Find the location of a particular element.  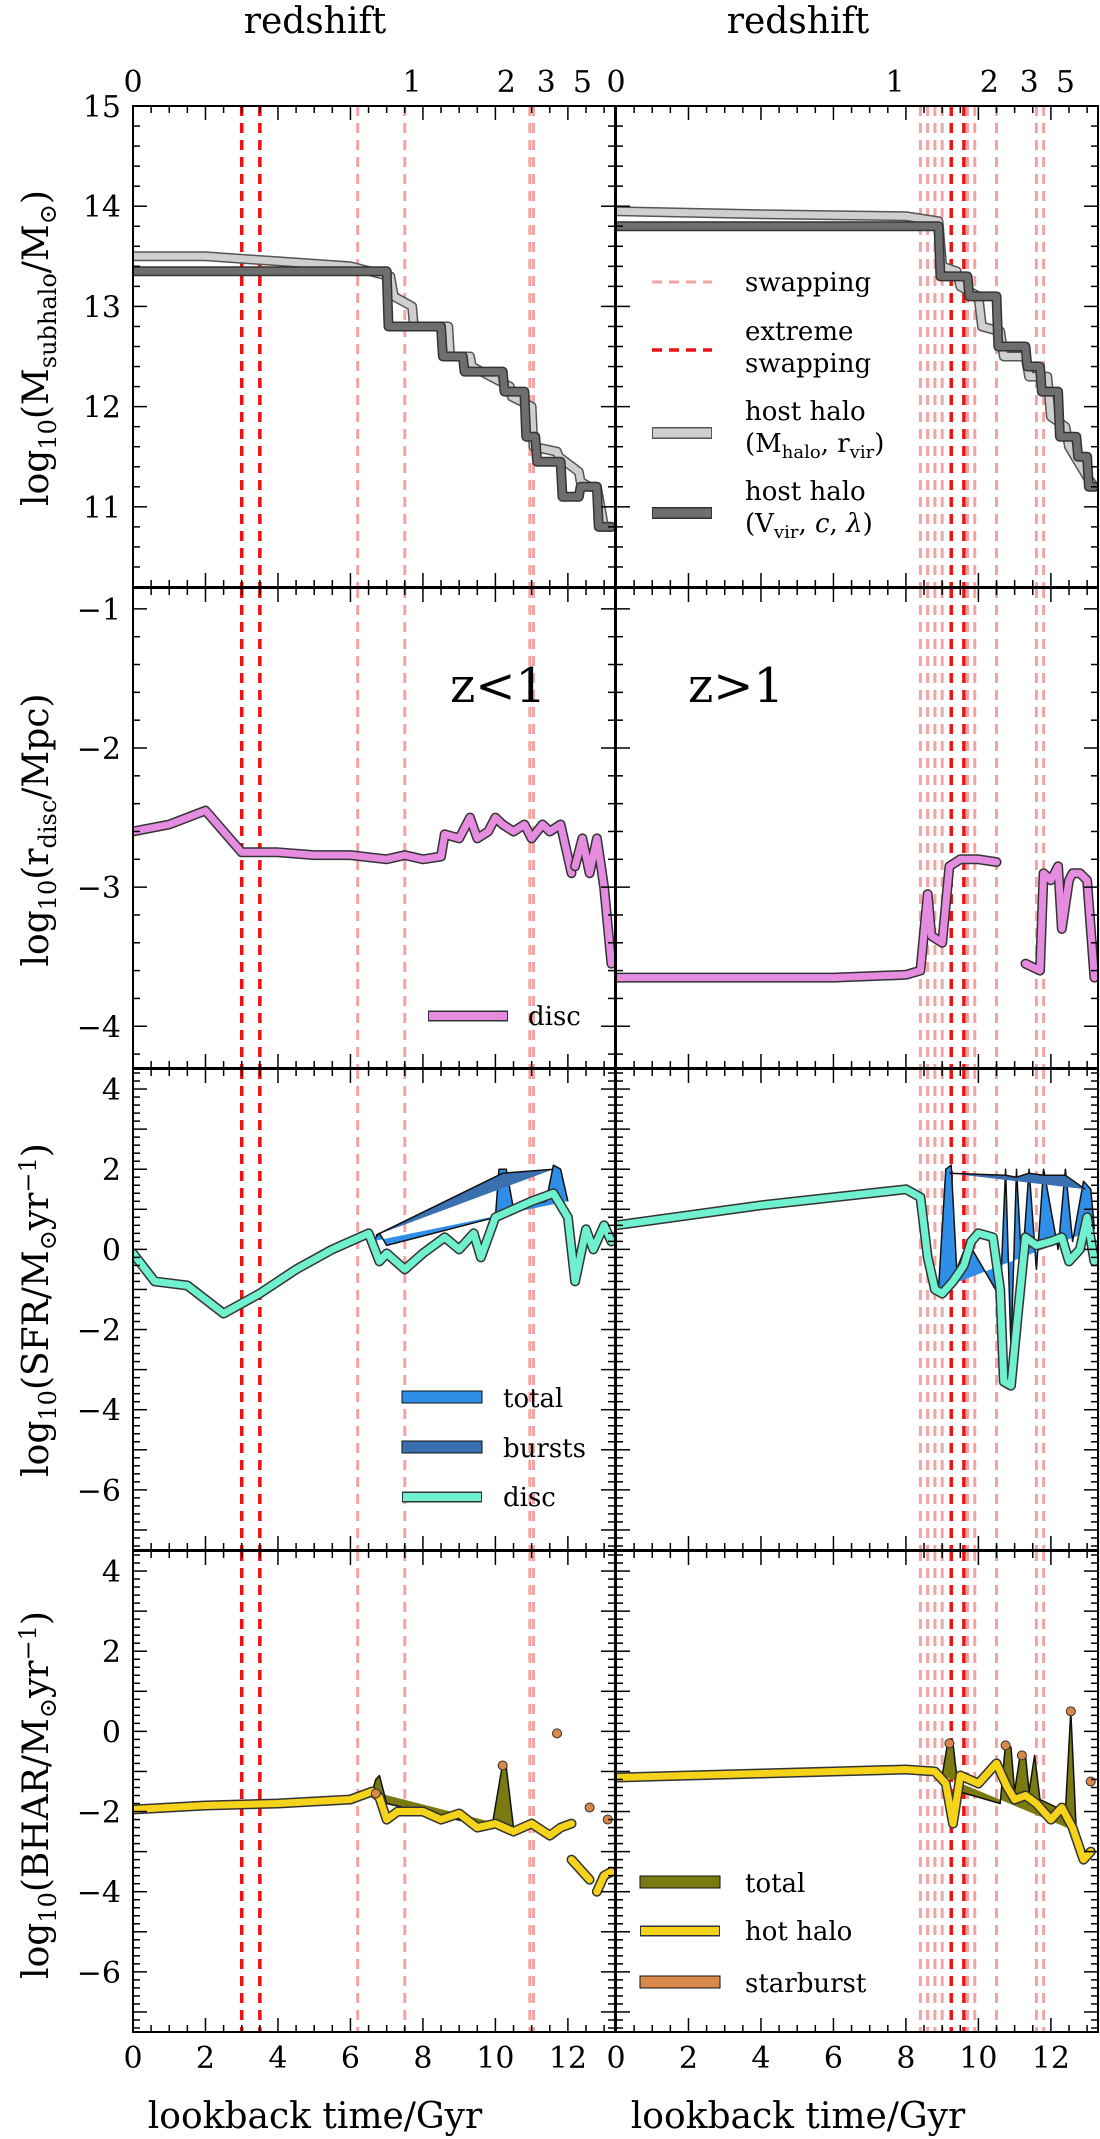

bottom-axis-label-left: lookback time/Gyr is located at coordinates (315, 2116).